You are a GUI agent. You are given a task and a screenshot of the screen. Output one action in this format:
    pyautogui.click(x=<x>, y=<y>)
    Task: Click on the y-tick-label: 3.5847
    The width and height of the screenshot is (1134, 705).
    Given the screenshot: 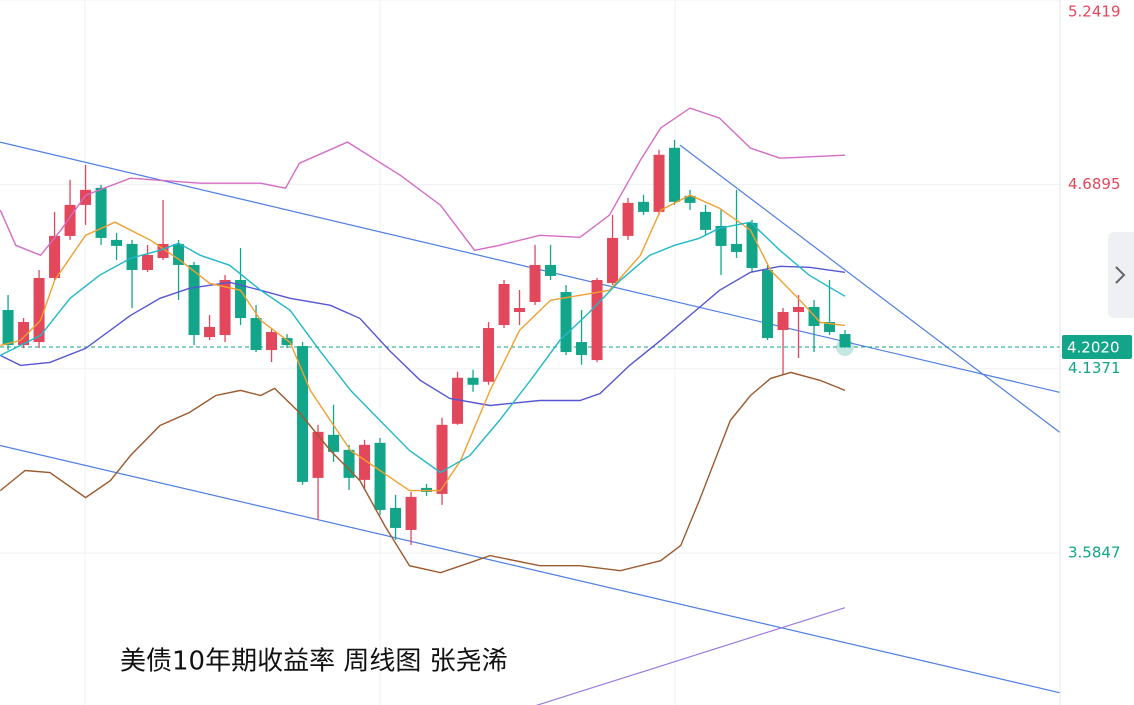 What is the action you would take?
    pyautogui.click(x=1094, y=553)
    